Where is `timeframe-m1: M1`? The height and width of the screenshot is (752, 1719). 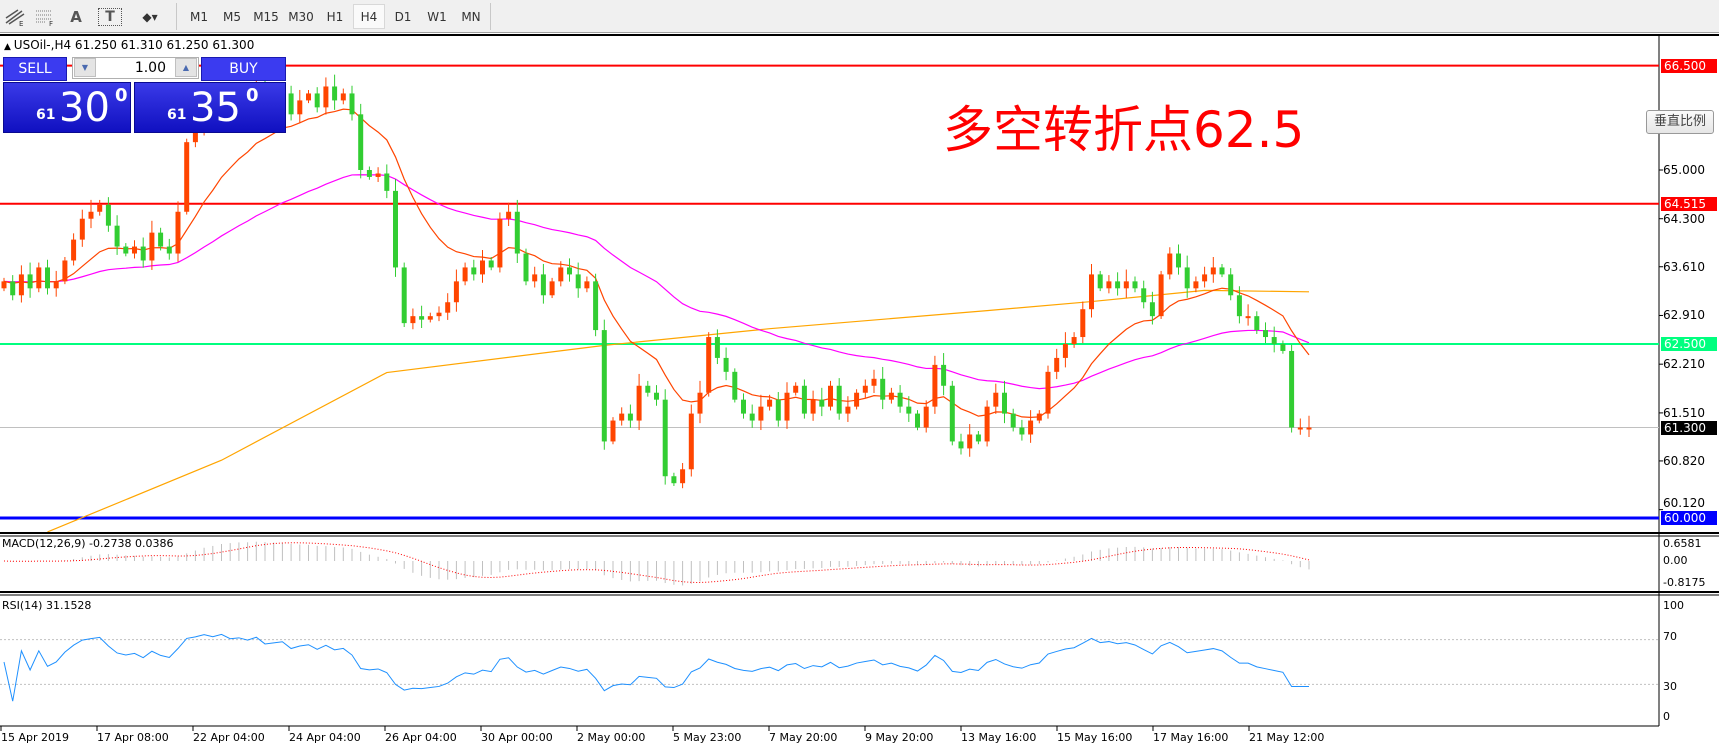 timeframe-m1: M1 is located at coordinates (199, 16).